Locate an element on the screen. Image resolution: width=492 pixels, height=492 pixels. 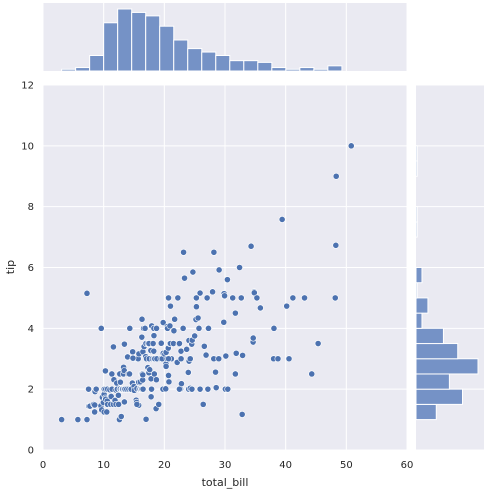
x-tick-labels: 0 10 20 30 40 50 60 is located at coordinates (227, 465).